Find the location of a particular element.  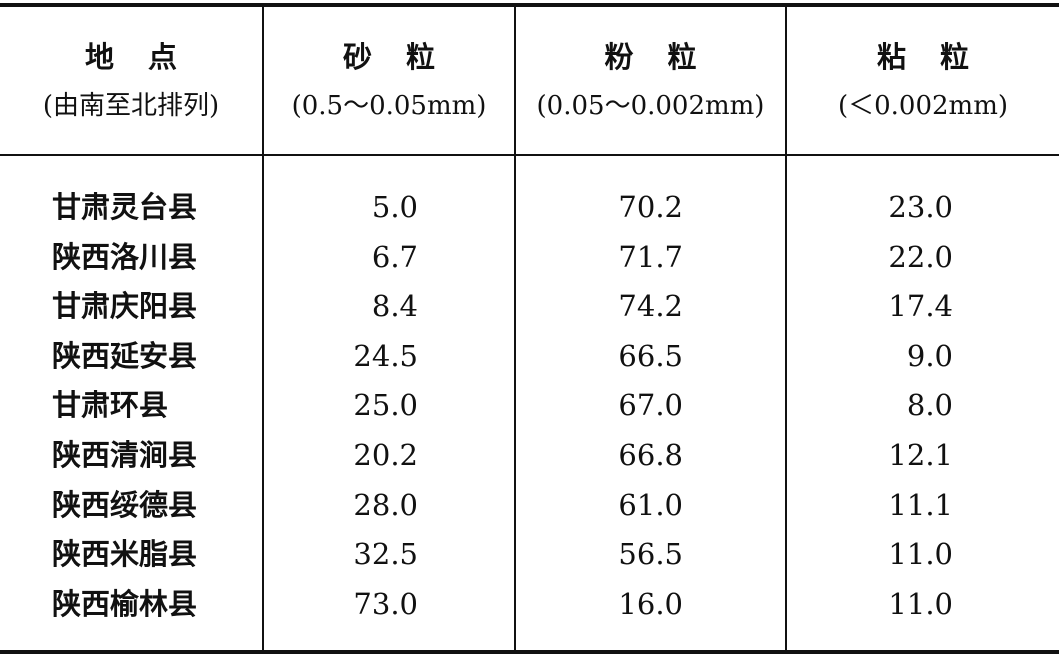

header-unit: (0.5～0.05mm) is located at coordinates (389, 106).